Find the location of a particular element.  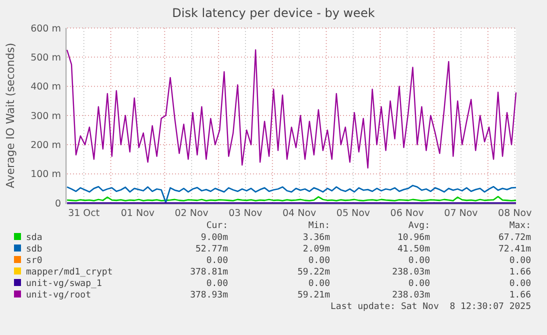

text: 59.22m is located at coordinates (313, 273).